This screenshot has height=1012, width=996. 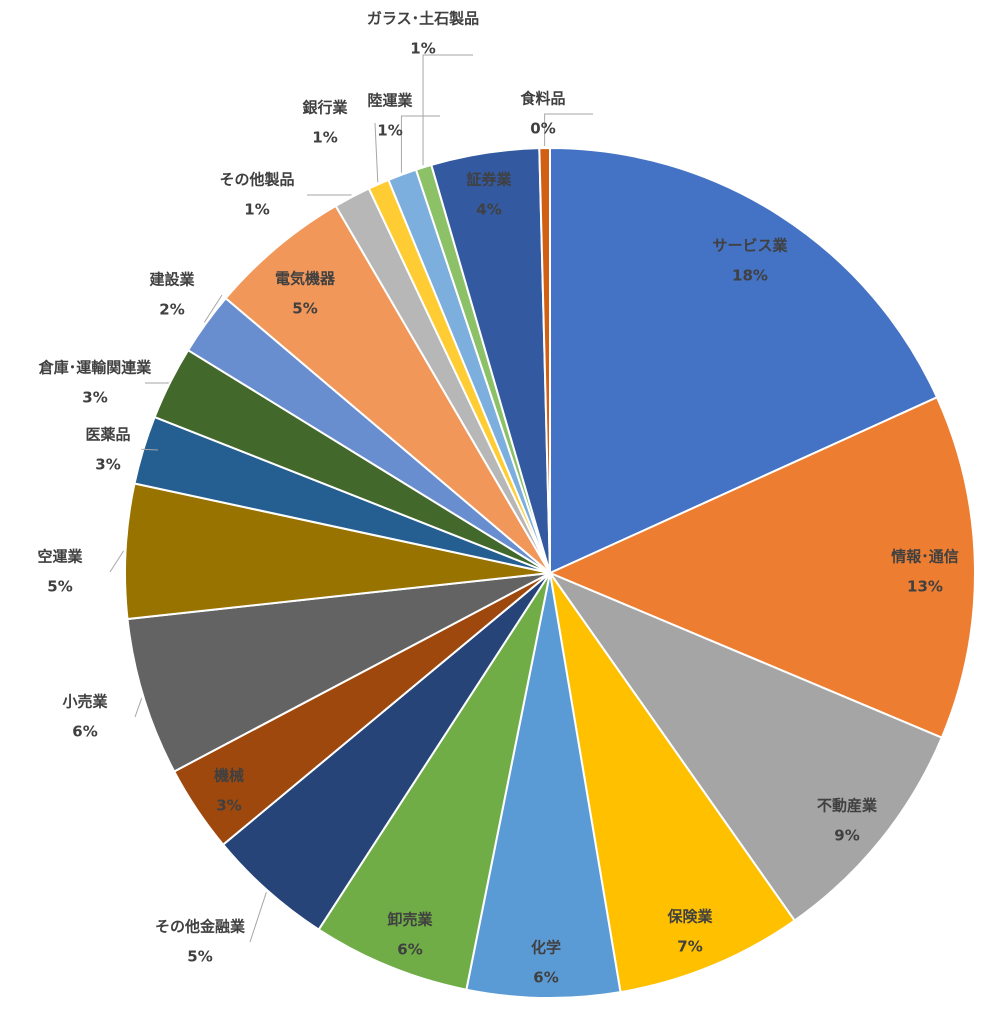 I want to click on slice-label: ガラス･土石製品, so click(x=423, y=19).